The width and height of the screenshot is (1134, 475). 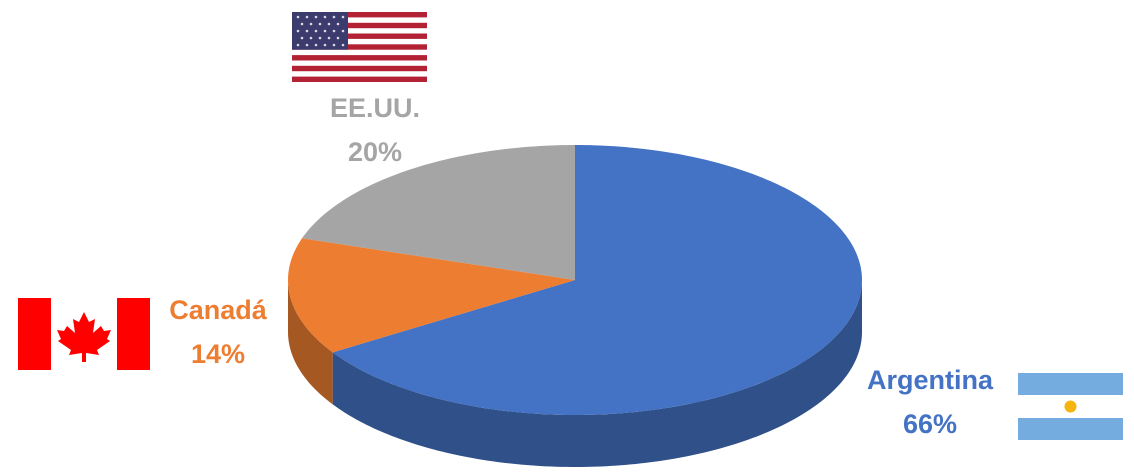 What do you see at coordinates (1070, 406) in the screenshot?
I see `flag-argentina` at bounding box center [1070, 406].